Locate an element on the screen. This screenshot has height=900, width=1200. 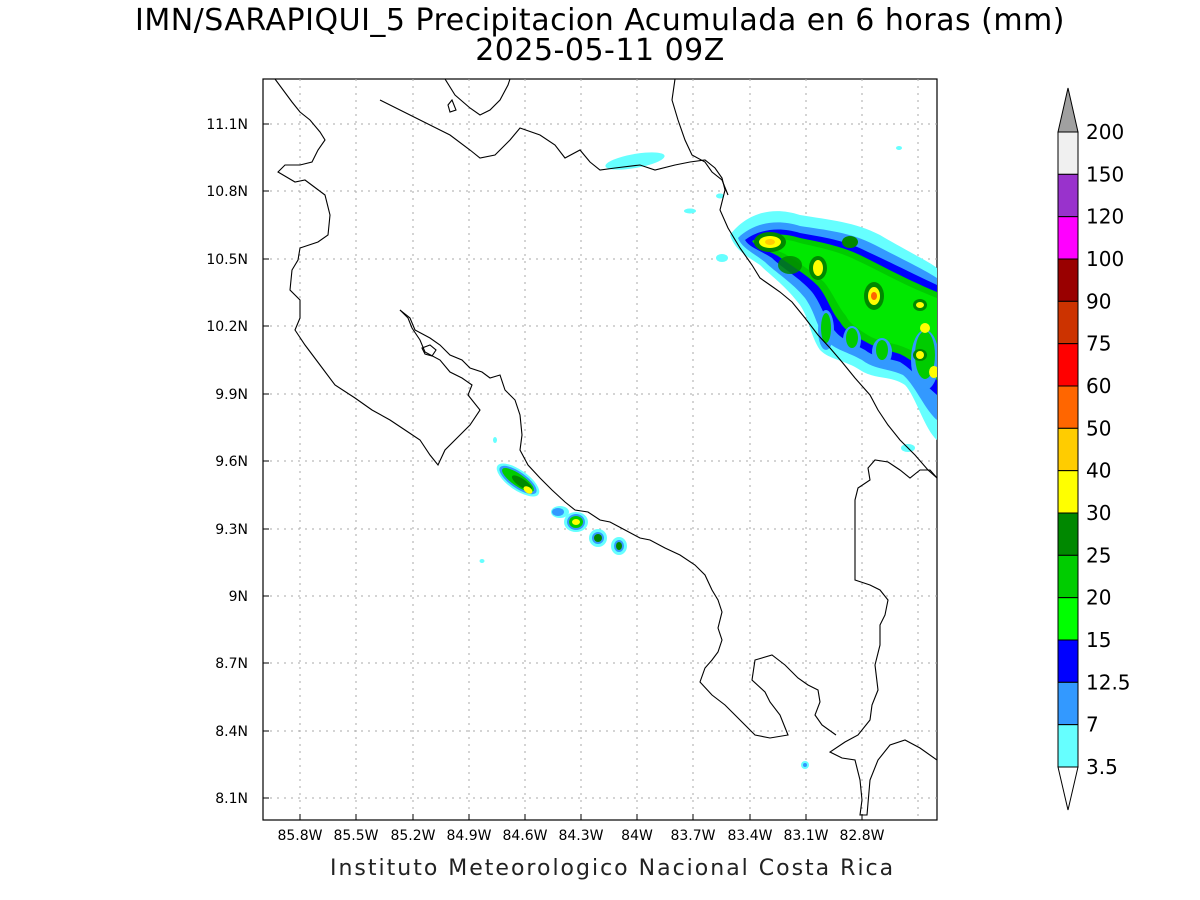
colorbar-label: 200 is located at coordinates (1105, 132).